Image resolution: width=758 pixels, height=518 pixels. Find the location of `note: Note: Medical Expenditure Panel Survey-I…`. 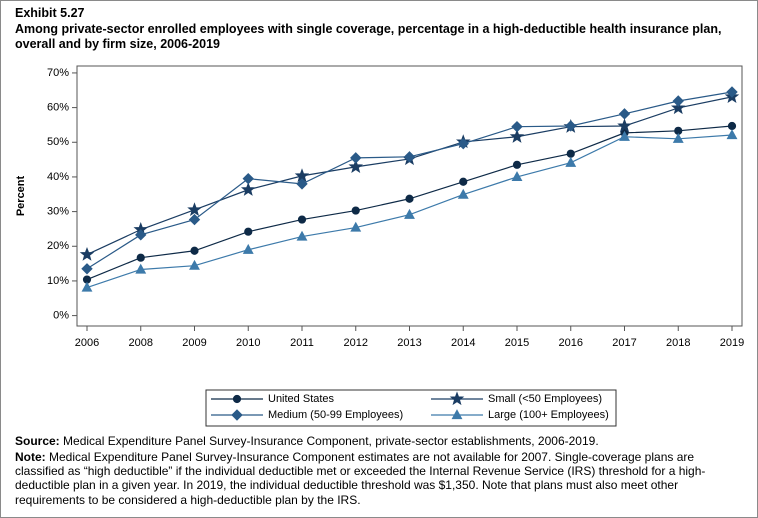

note: Note: Medical Expenditure Panel Survey-I… is located at coordinates (377, 478).